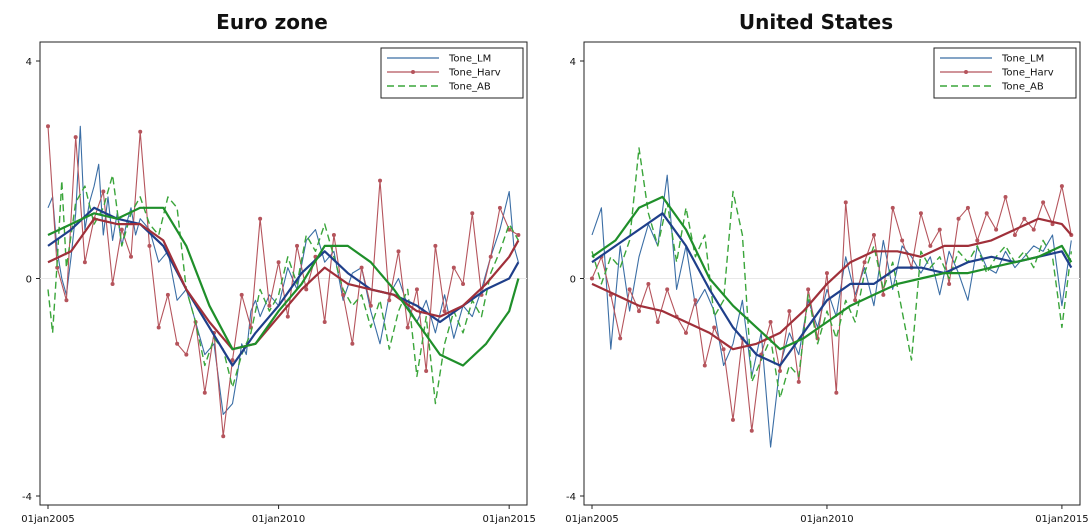 The height and width of the screenshot is (526, 1088). Describe the element at coordinates (272, 22) in the screenshot. I see `chart-title: Euro zone` at that location.